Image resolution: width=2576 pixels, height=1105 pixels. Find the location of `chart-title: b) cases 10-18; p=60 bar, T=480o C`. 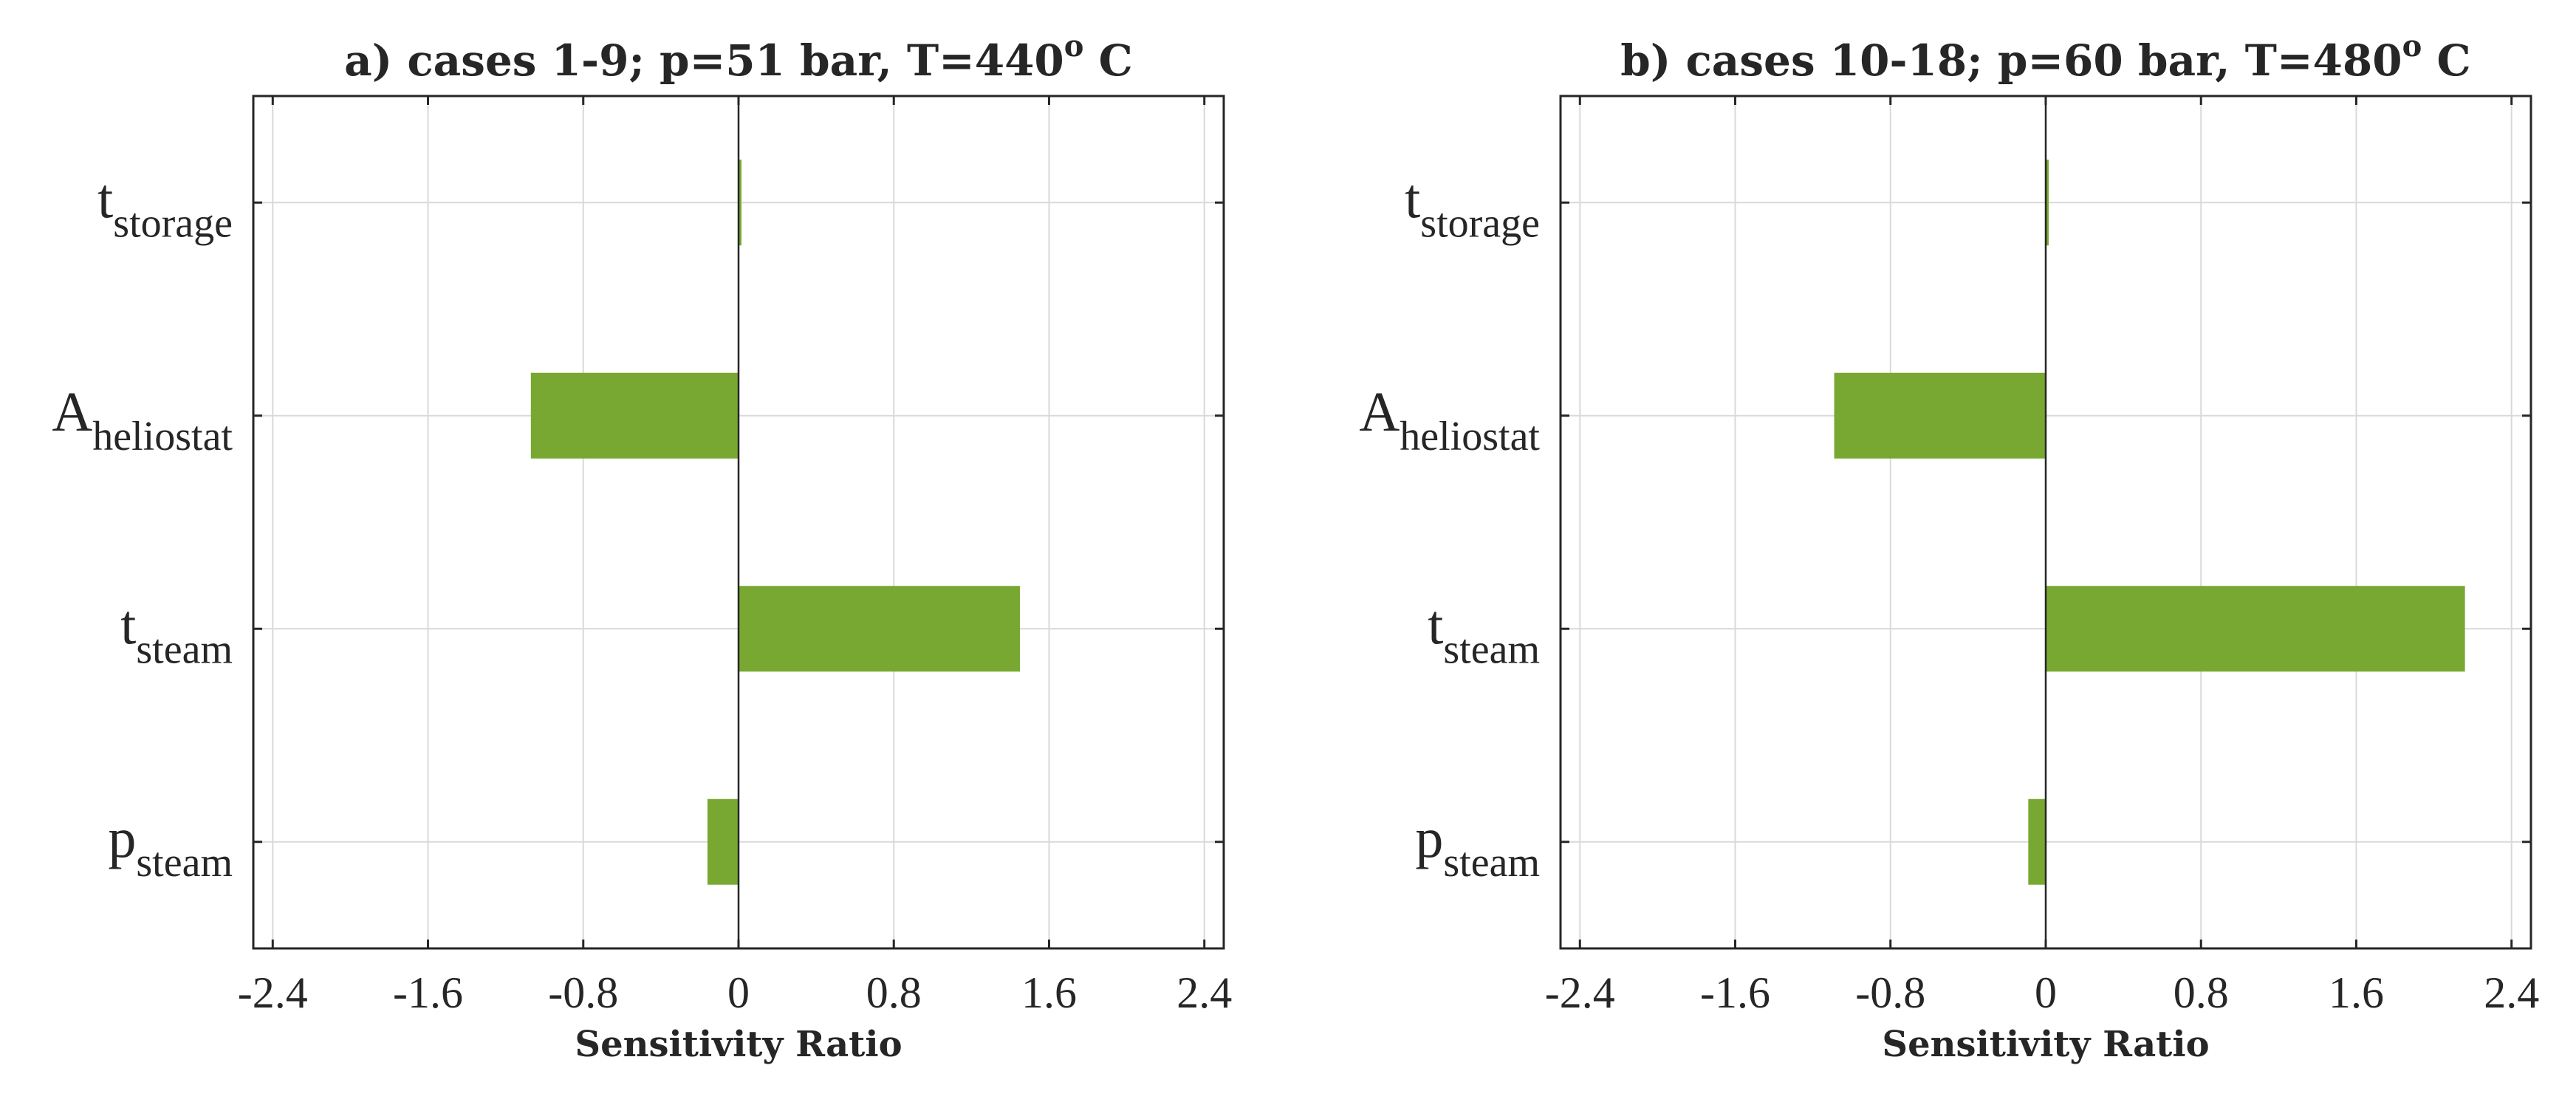

chart-title: b) cases 10-18; p=60 bar, T=480o C is located at coordinates (2045, 58).